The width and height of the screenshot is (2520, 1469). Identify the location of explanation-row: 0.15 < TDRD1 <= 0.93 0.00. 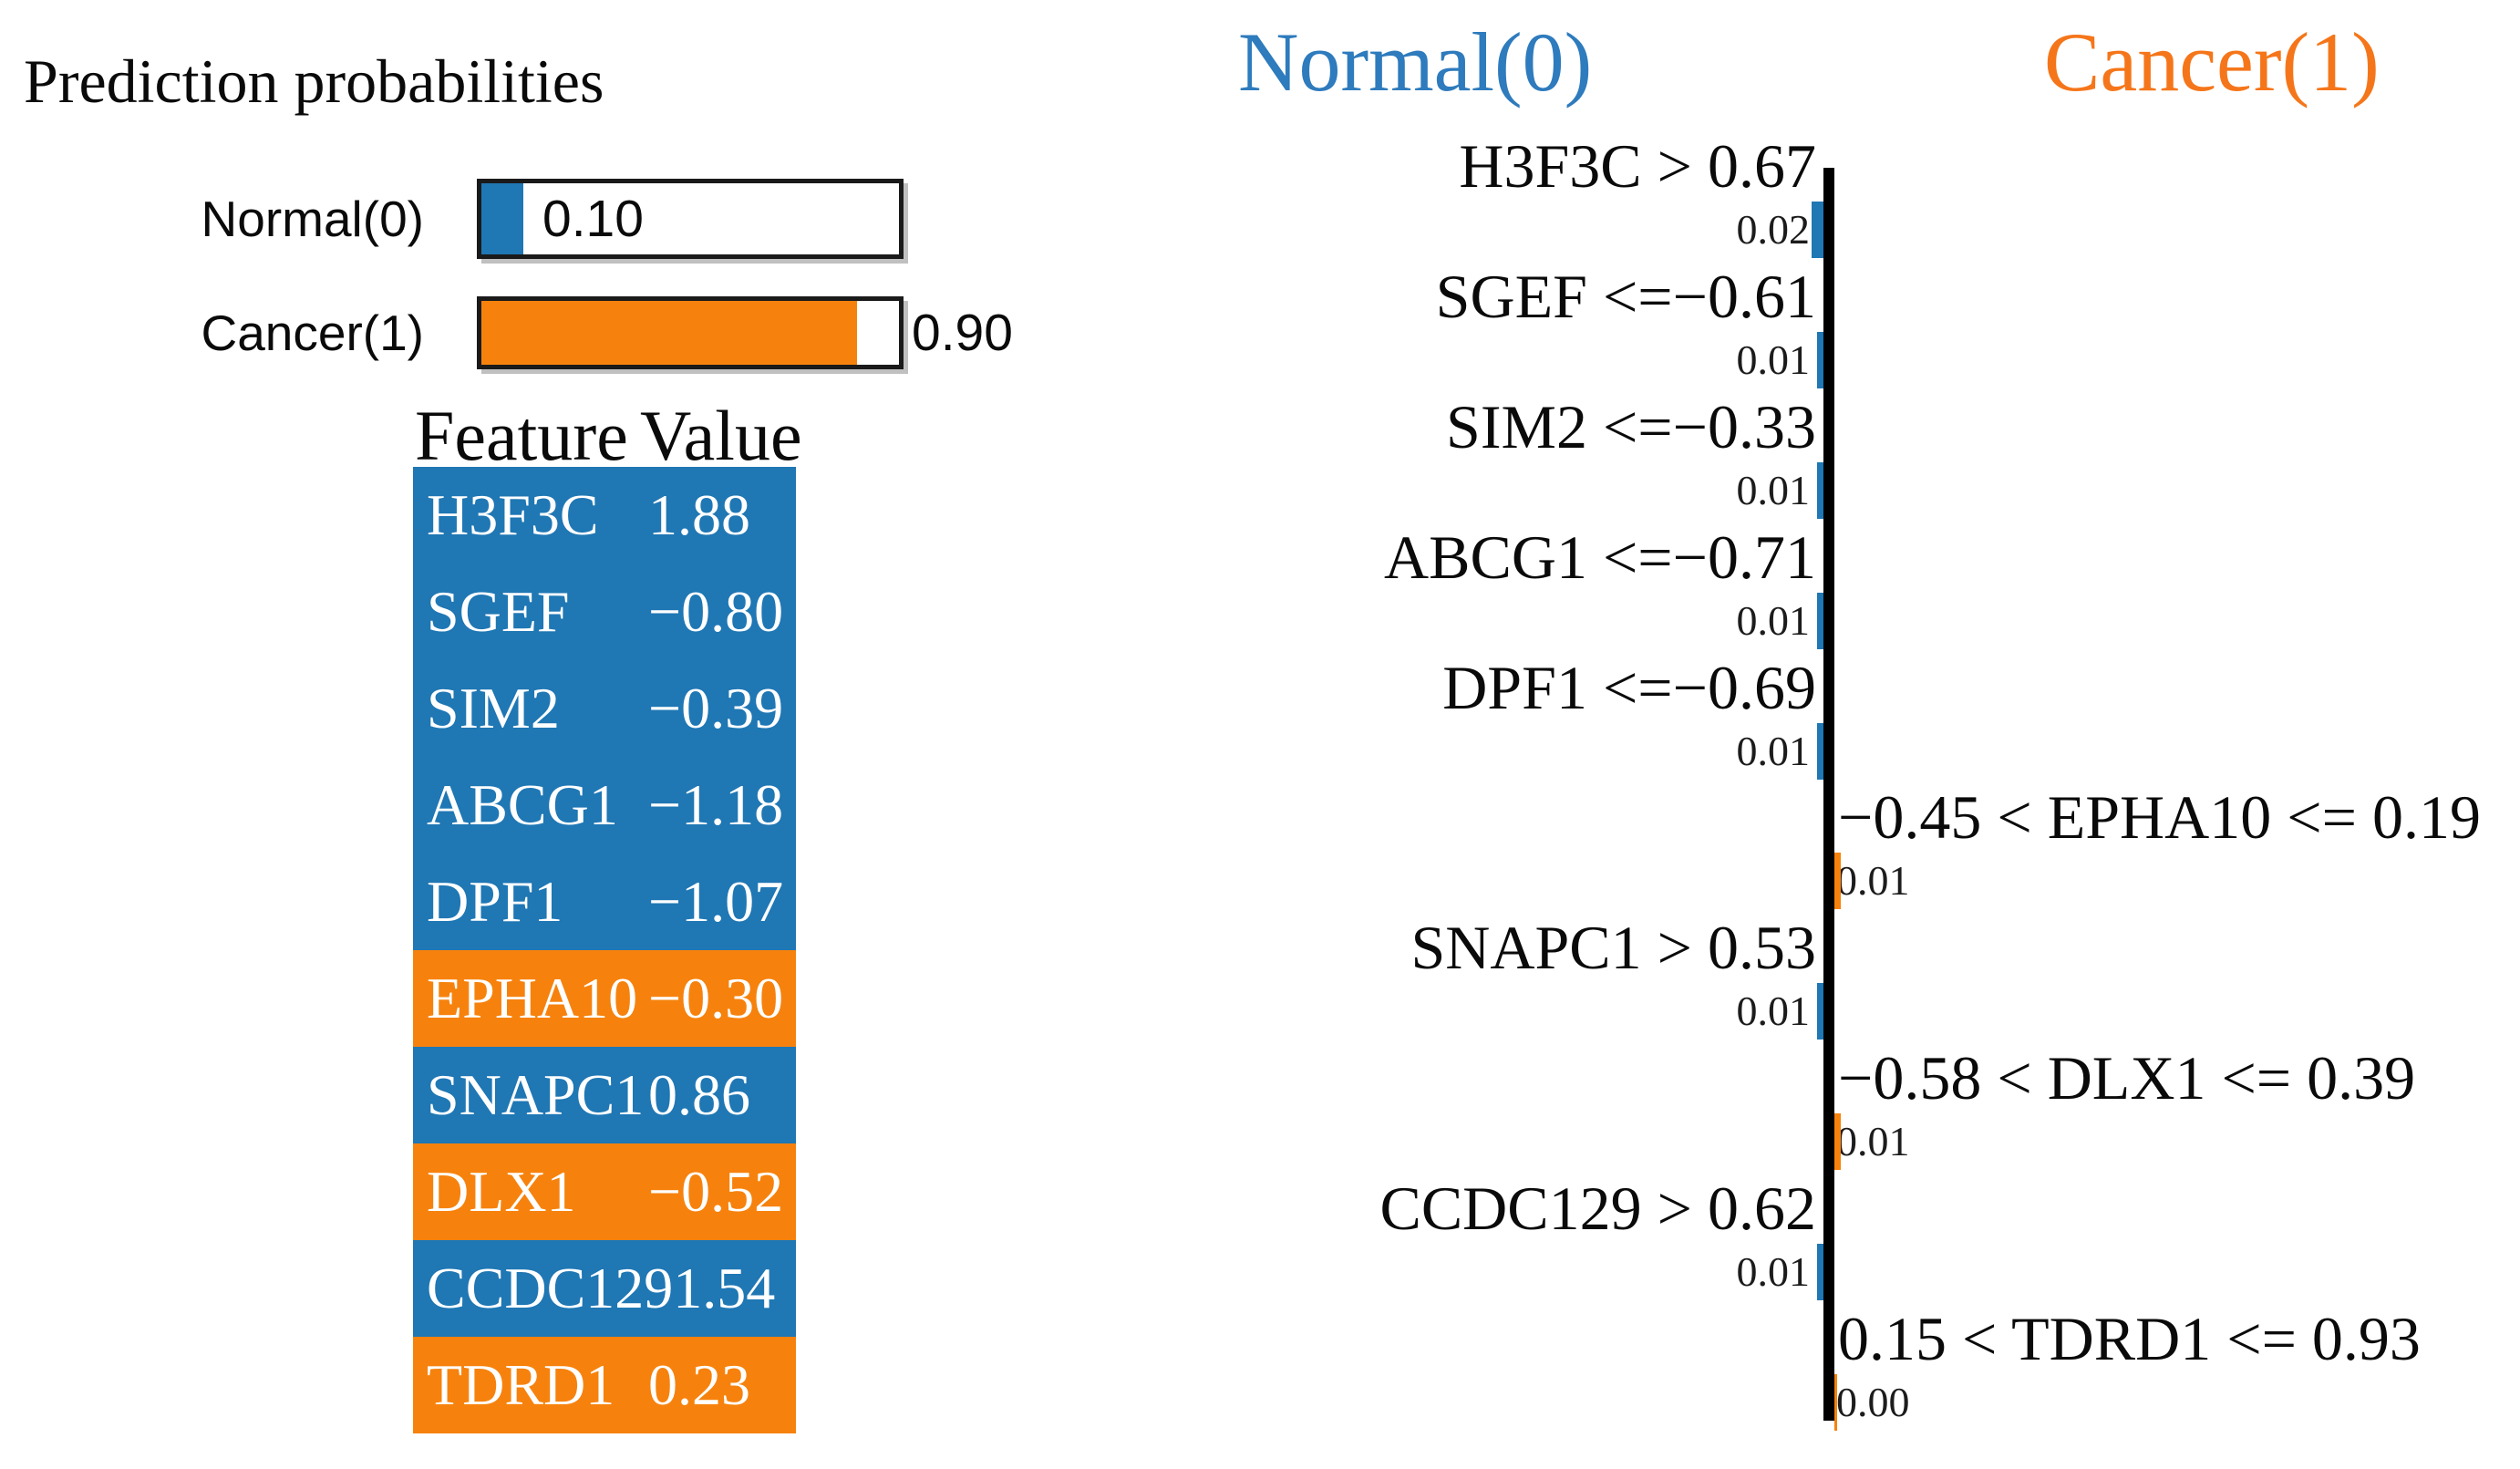
(1260, 1372).